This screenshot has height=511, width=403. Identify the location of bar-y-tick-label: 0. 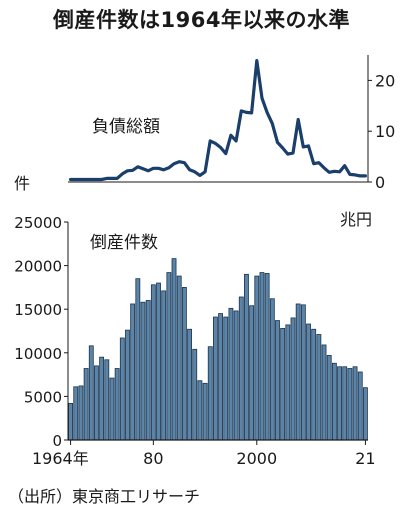
(57, 441).